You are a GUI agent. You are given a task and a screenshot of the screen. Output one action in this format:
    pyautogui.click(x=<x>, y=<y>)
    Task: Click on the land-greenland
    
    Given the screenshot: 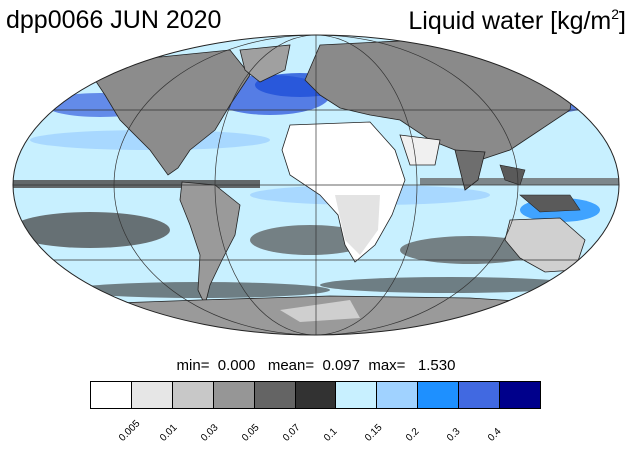 What is the action you would take?
    pyautogui.click(x=265, y=63)
    